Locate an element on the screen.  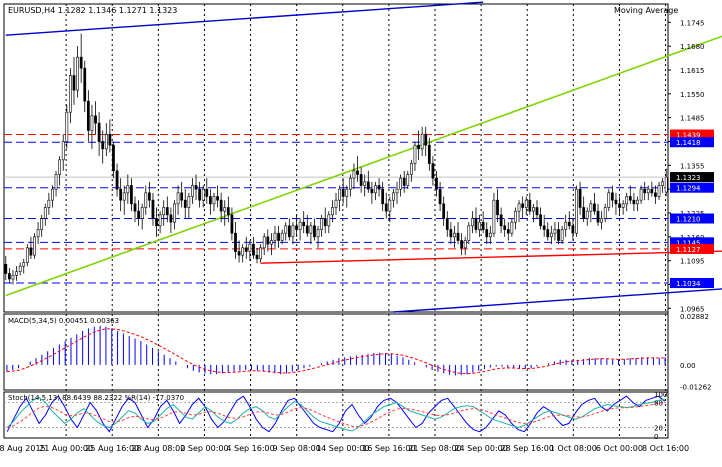
stochastic-pane is located at coordinates (336, 414).